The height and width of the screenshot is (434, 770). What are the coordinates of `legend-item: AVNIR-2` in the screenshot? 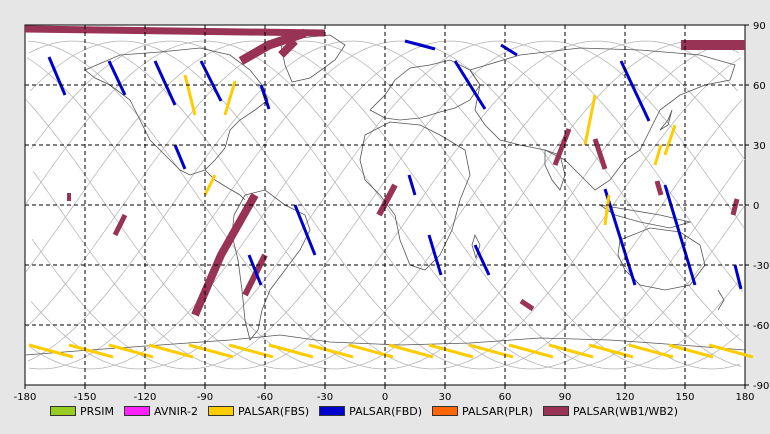 It's located at (161, 411).